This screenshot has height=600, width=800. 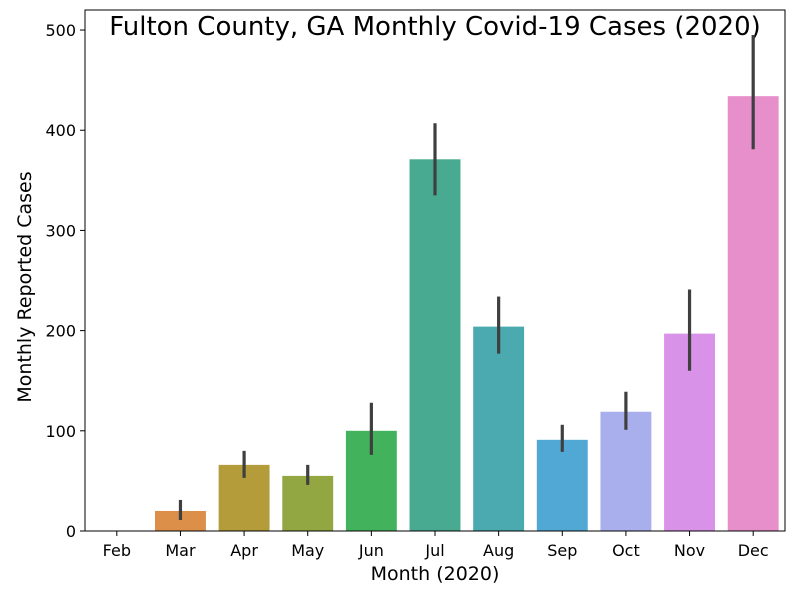 I want to click on x-tick-label-sep: Sep, so click(x=562, y=550).